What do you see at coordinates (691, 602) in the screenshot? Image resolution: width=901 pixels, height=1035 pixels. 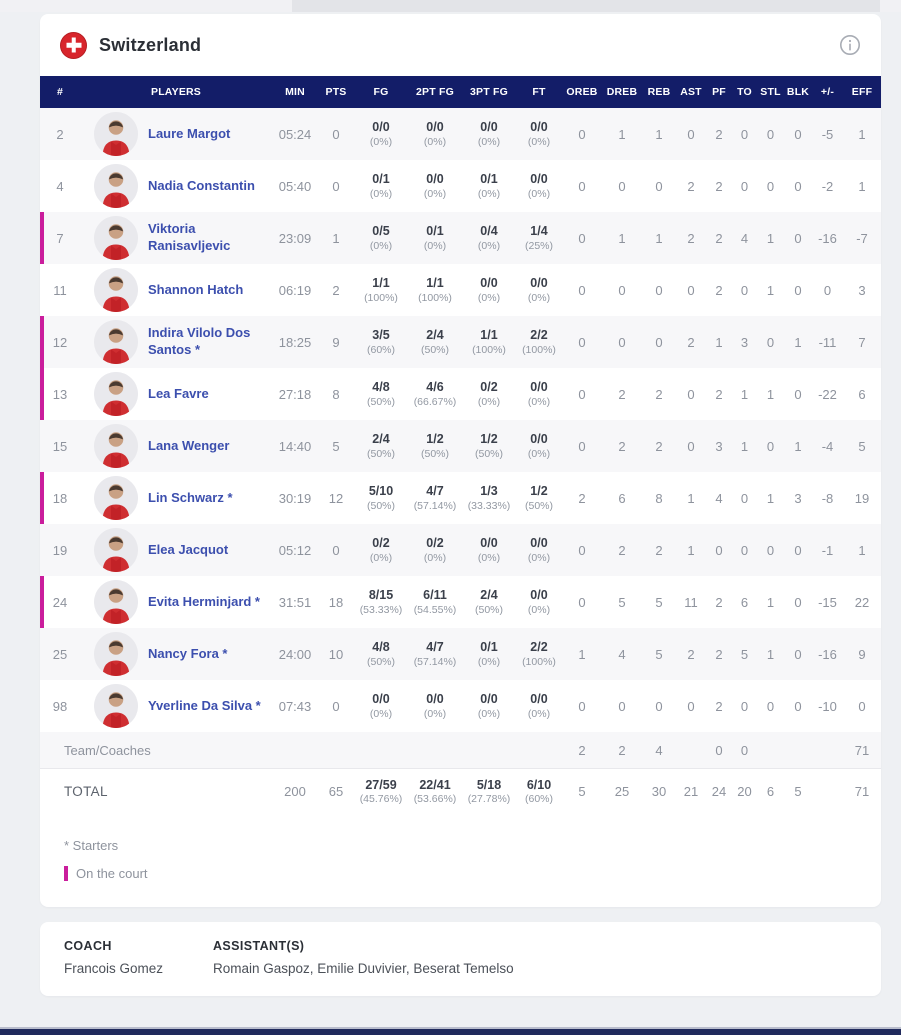 I see `stat-ast: 11` at bounding box center [691, 602].